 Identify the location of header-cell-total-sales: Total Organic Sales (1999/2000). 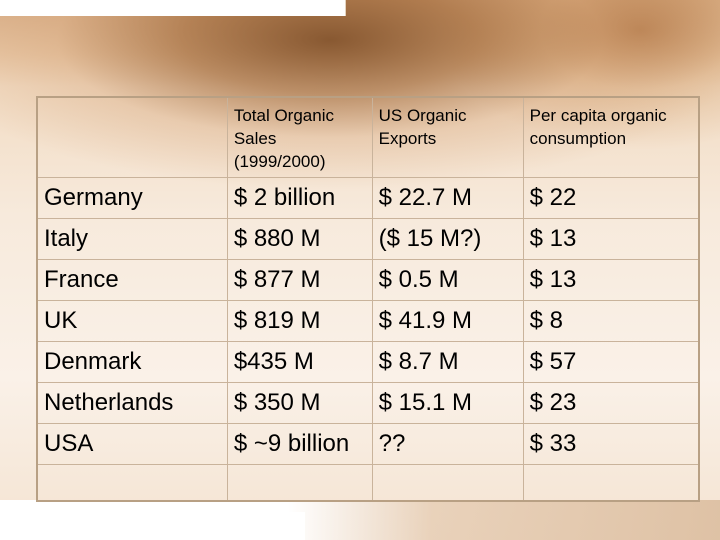
(299, 137).